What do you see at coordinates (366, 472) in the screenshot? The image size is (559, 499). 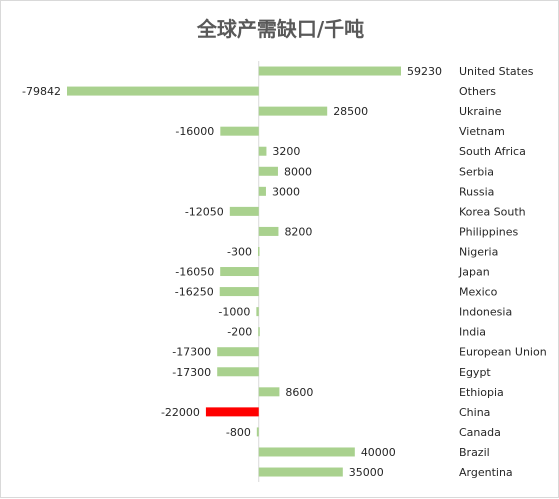 I see `value-label: 35000` at bounding box center [366, 472].